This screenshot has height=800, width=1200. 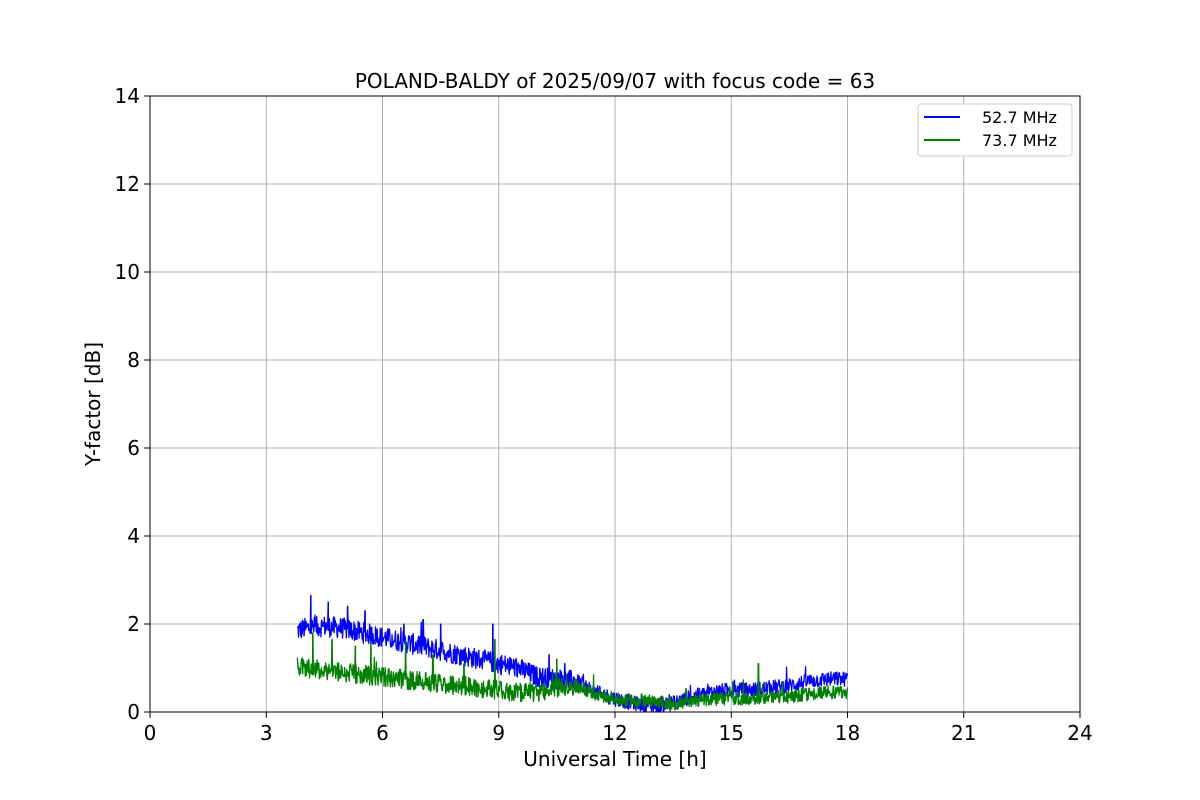 I want to click on x-tick-label: 18, so click(x=847, y=733).